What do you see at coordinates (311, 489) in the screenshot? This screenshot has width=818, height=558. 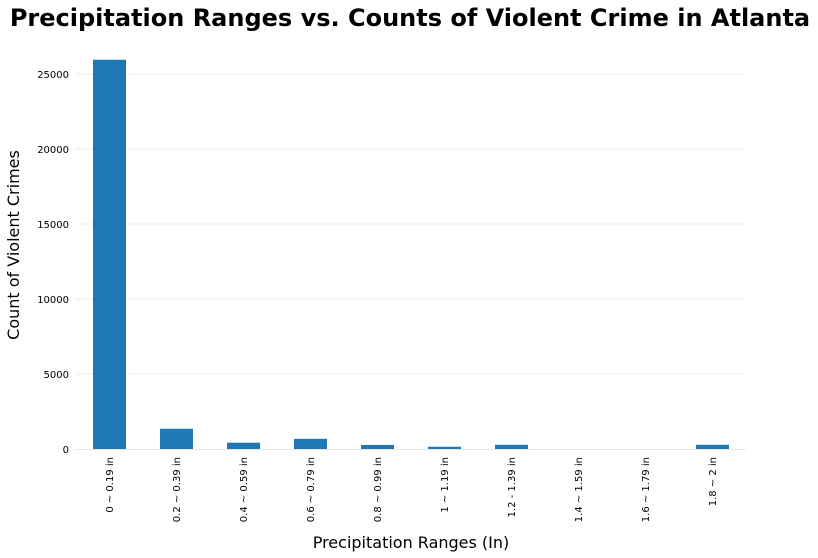 I see `x-tick-label: 0.6 ~ 0.79 in` at bounding box center [311, 489].